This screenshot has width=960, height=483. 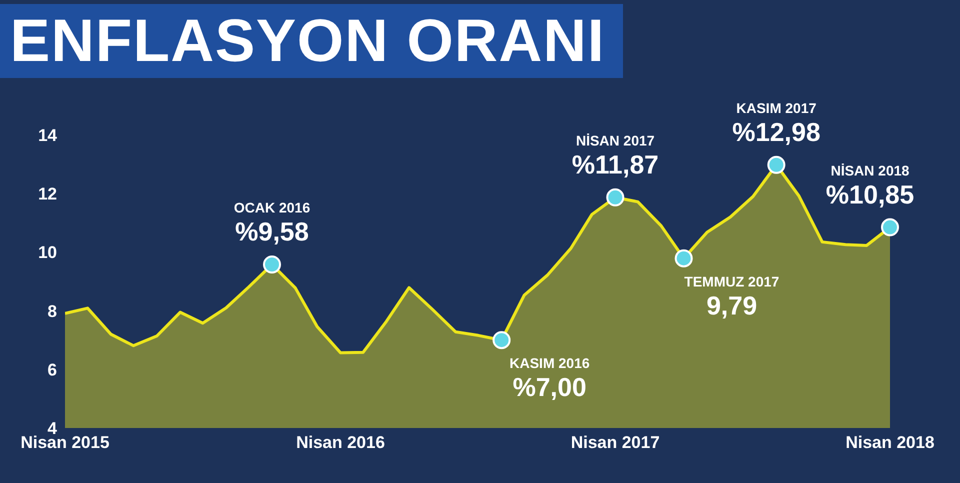 I want to click on chart-title: ENFLASYON ORANI, so click(x=312, y=41).